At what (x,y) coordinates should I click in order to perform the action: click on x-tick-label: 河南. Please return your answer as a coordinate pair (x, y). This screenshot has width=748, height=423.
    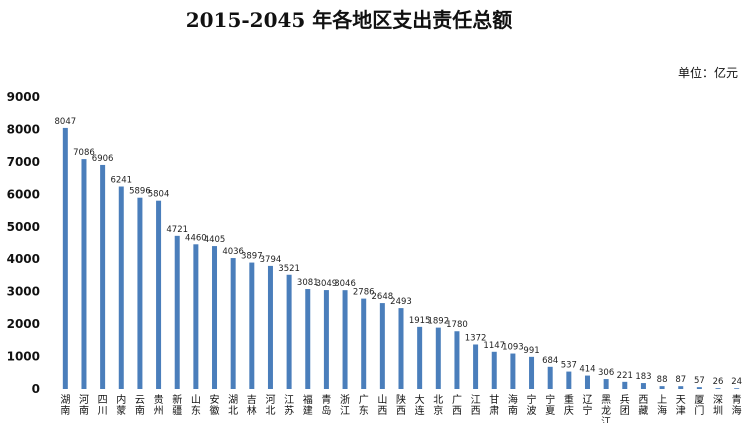
    Looking at the image, I should click on (84, 405).